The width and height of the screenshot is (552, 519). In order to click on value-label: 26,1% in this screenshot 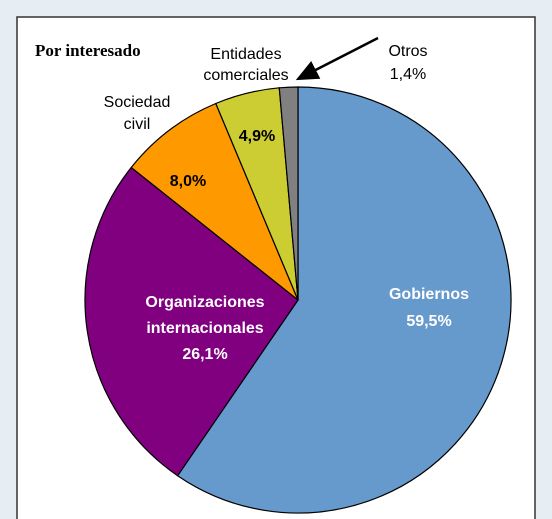, I will do `click(204, 354)`.